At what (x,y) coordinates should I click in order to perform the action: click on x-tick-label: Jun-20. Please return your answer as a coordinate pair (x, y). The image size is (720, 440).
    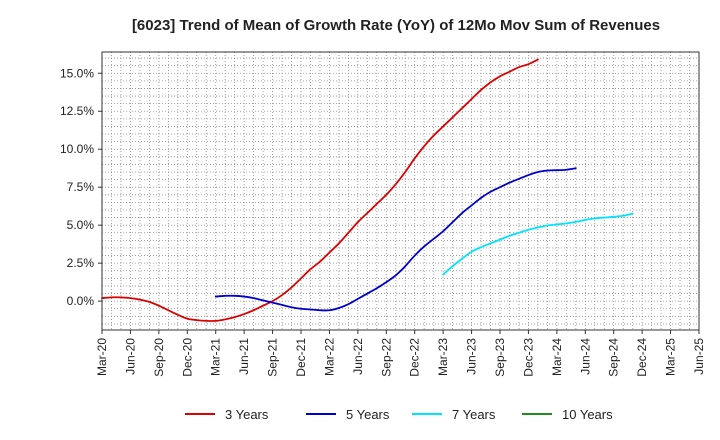
    Looking at the image, I should click on (130, 356).